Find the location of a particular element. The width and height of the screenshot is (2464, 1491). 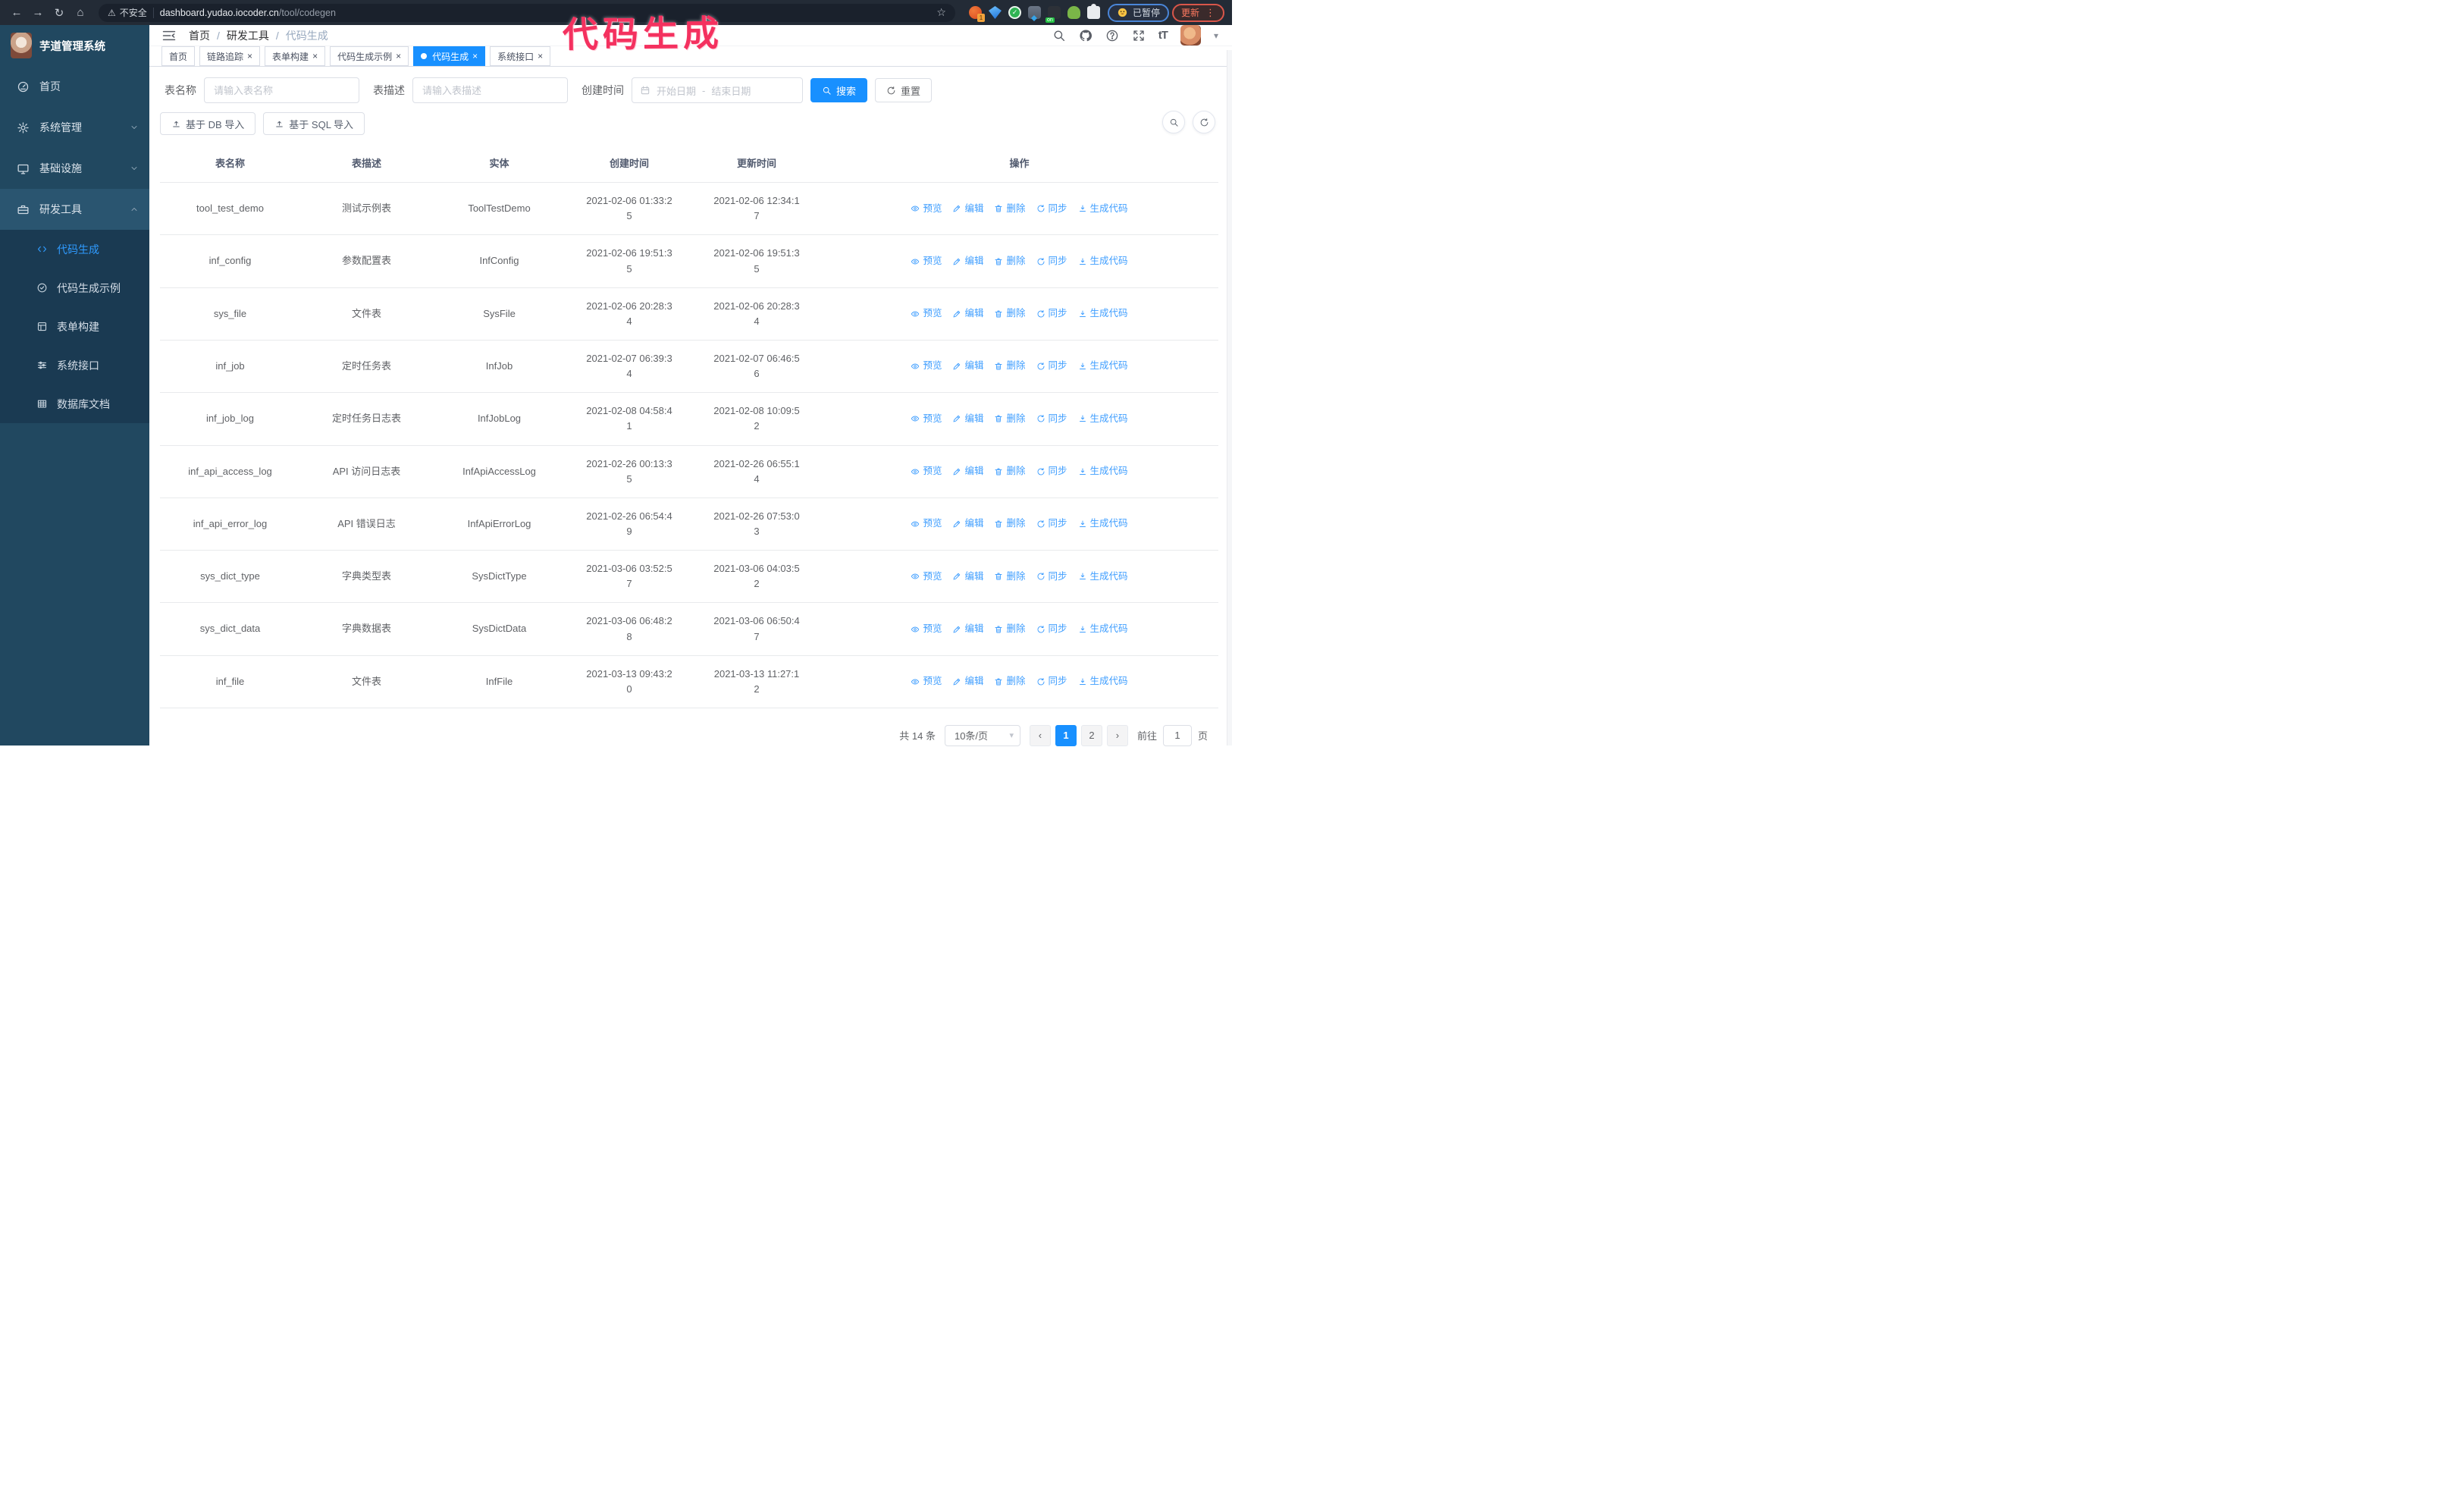

extensions-puzzle-icon is located at coordinates (1093, 11).